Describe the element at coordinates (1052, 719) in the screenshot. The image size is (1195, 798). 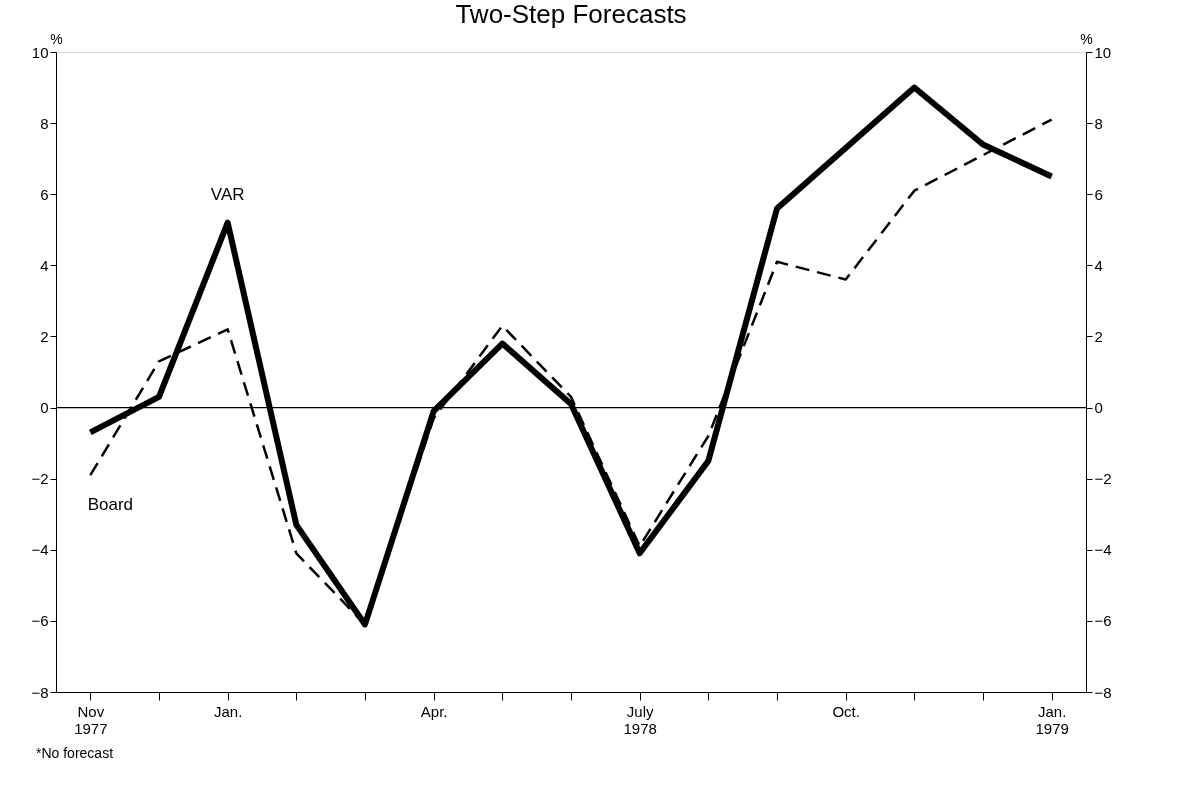
I see `x-tick-label: Jan. 1979` at that location.